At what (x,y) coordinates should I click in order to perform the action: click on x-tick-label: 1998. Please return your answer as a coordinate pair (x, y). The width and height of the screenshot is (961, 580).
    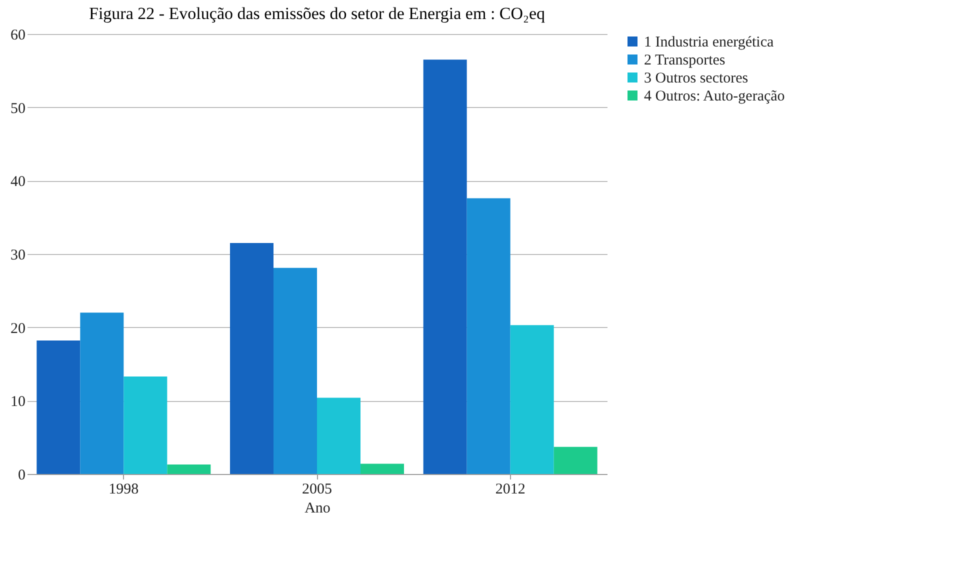
    Looking at the image, I should click on (123, 490).